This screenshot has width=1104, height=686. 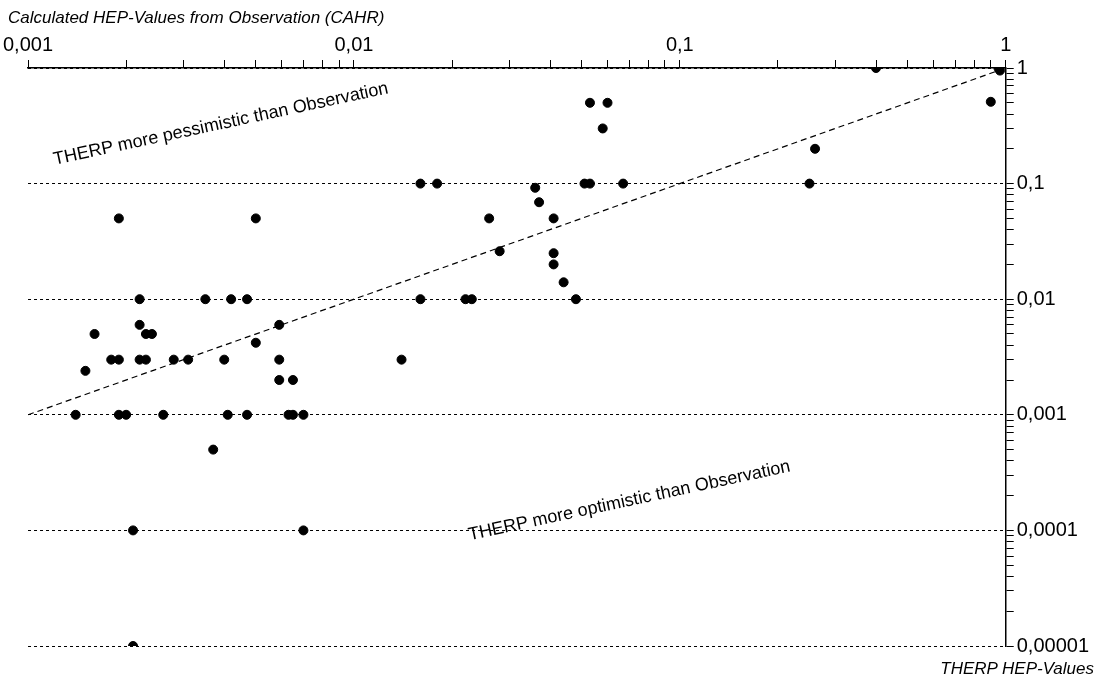 I want to click on y-tick-label: 0,00001, so click(x=1052, y=644).